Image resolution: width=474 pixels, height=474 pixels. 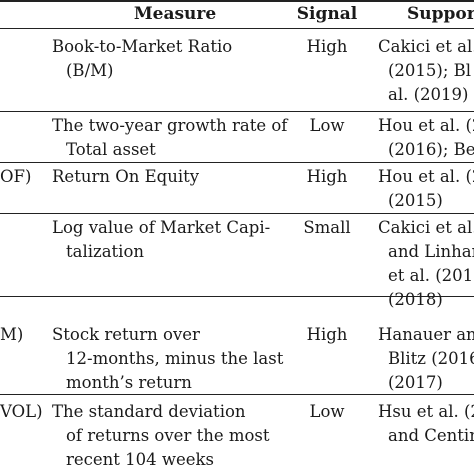 What do you see at coordinates (426, 176) in the screenshot?
I see `row-3-support-line-1: Hou et al. (2` at bounding box center [426, 176].